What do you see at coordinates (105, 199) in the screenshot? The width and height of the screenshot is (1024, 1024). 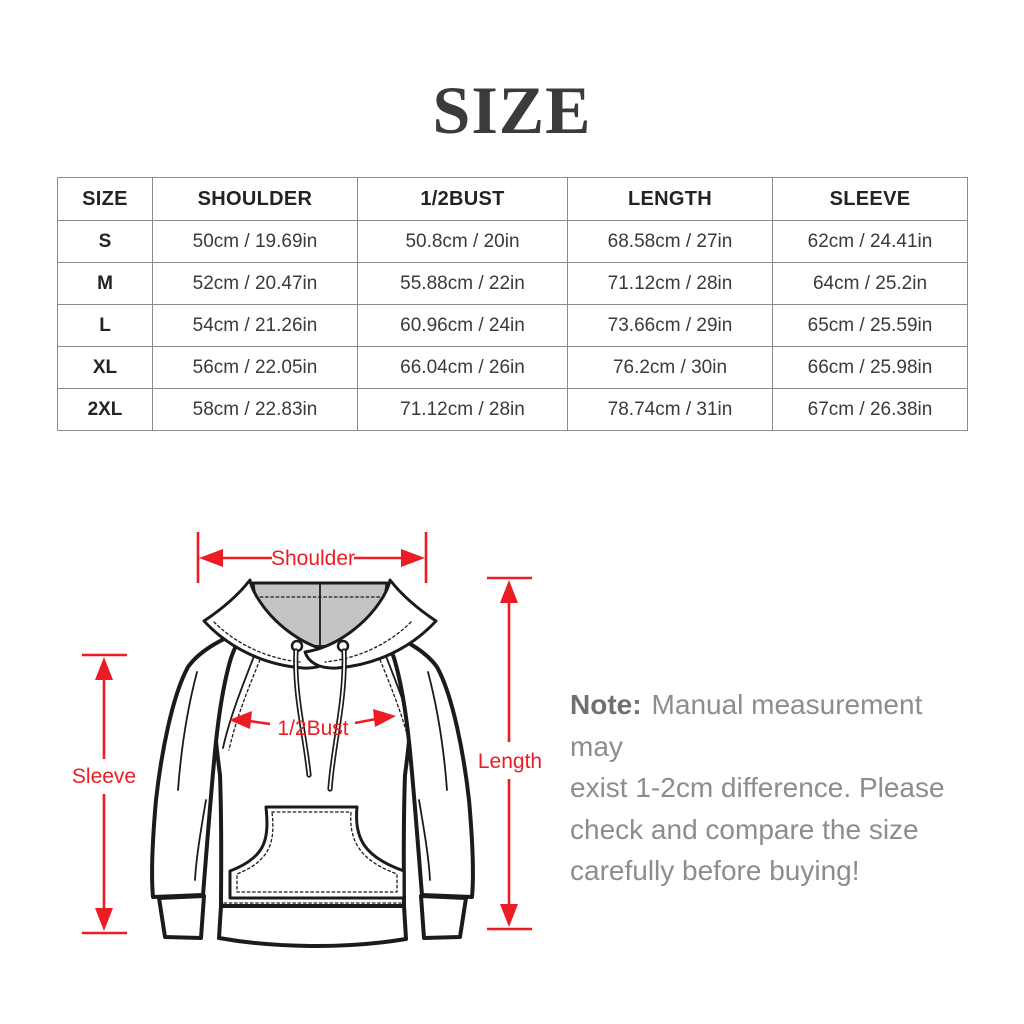 I see `header-size: SIZE` at bounding box center [105, 199].